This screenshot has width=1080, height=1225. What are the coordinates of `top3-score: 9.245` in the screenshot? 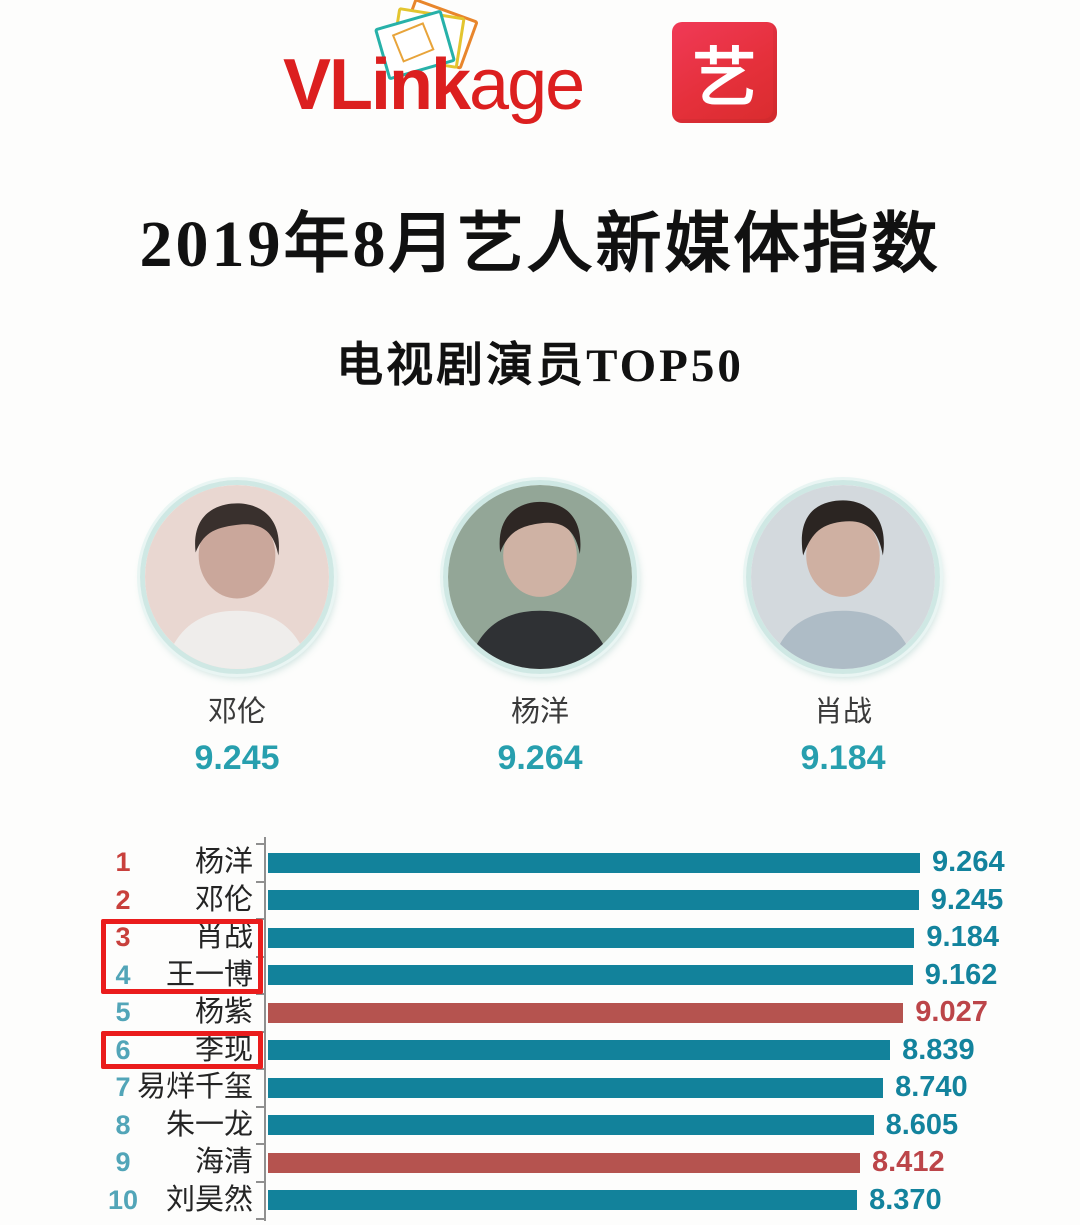 It's located at (237, 758).